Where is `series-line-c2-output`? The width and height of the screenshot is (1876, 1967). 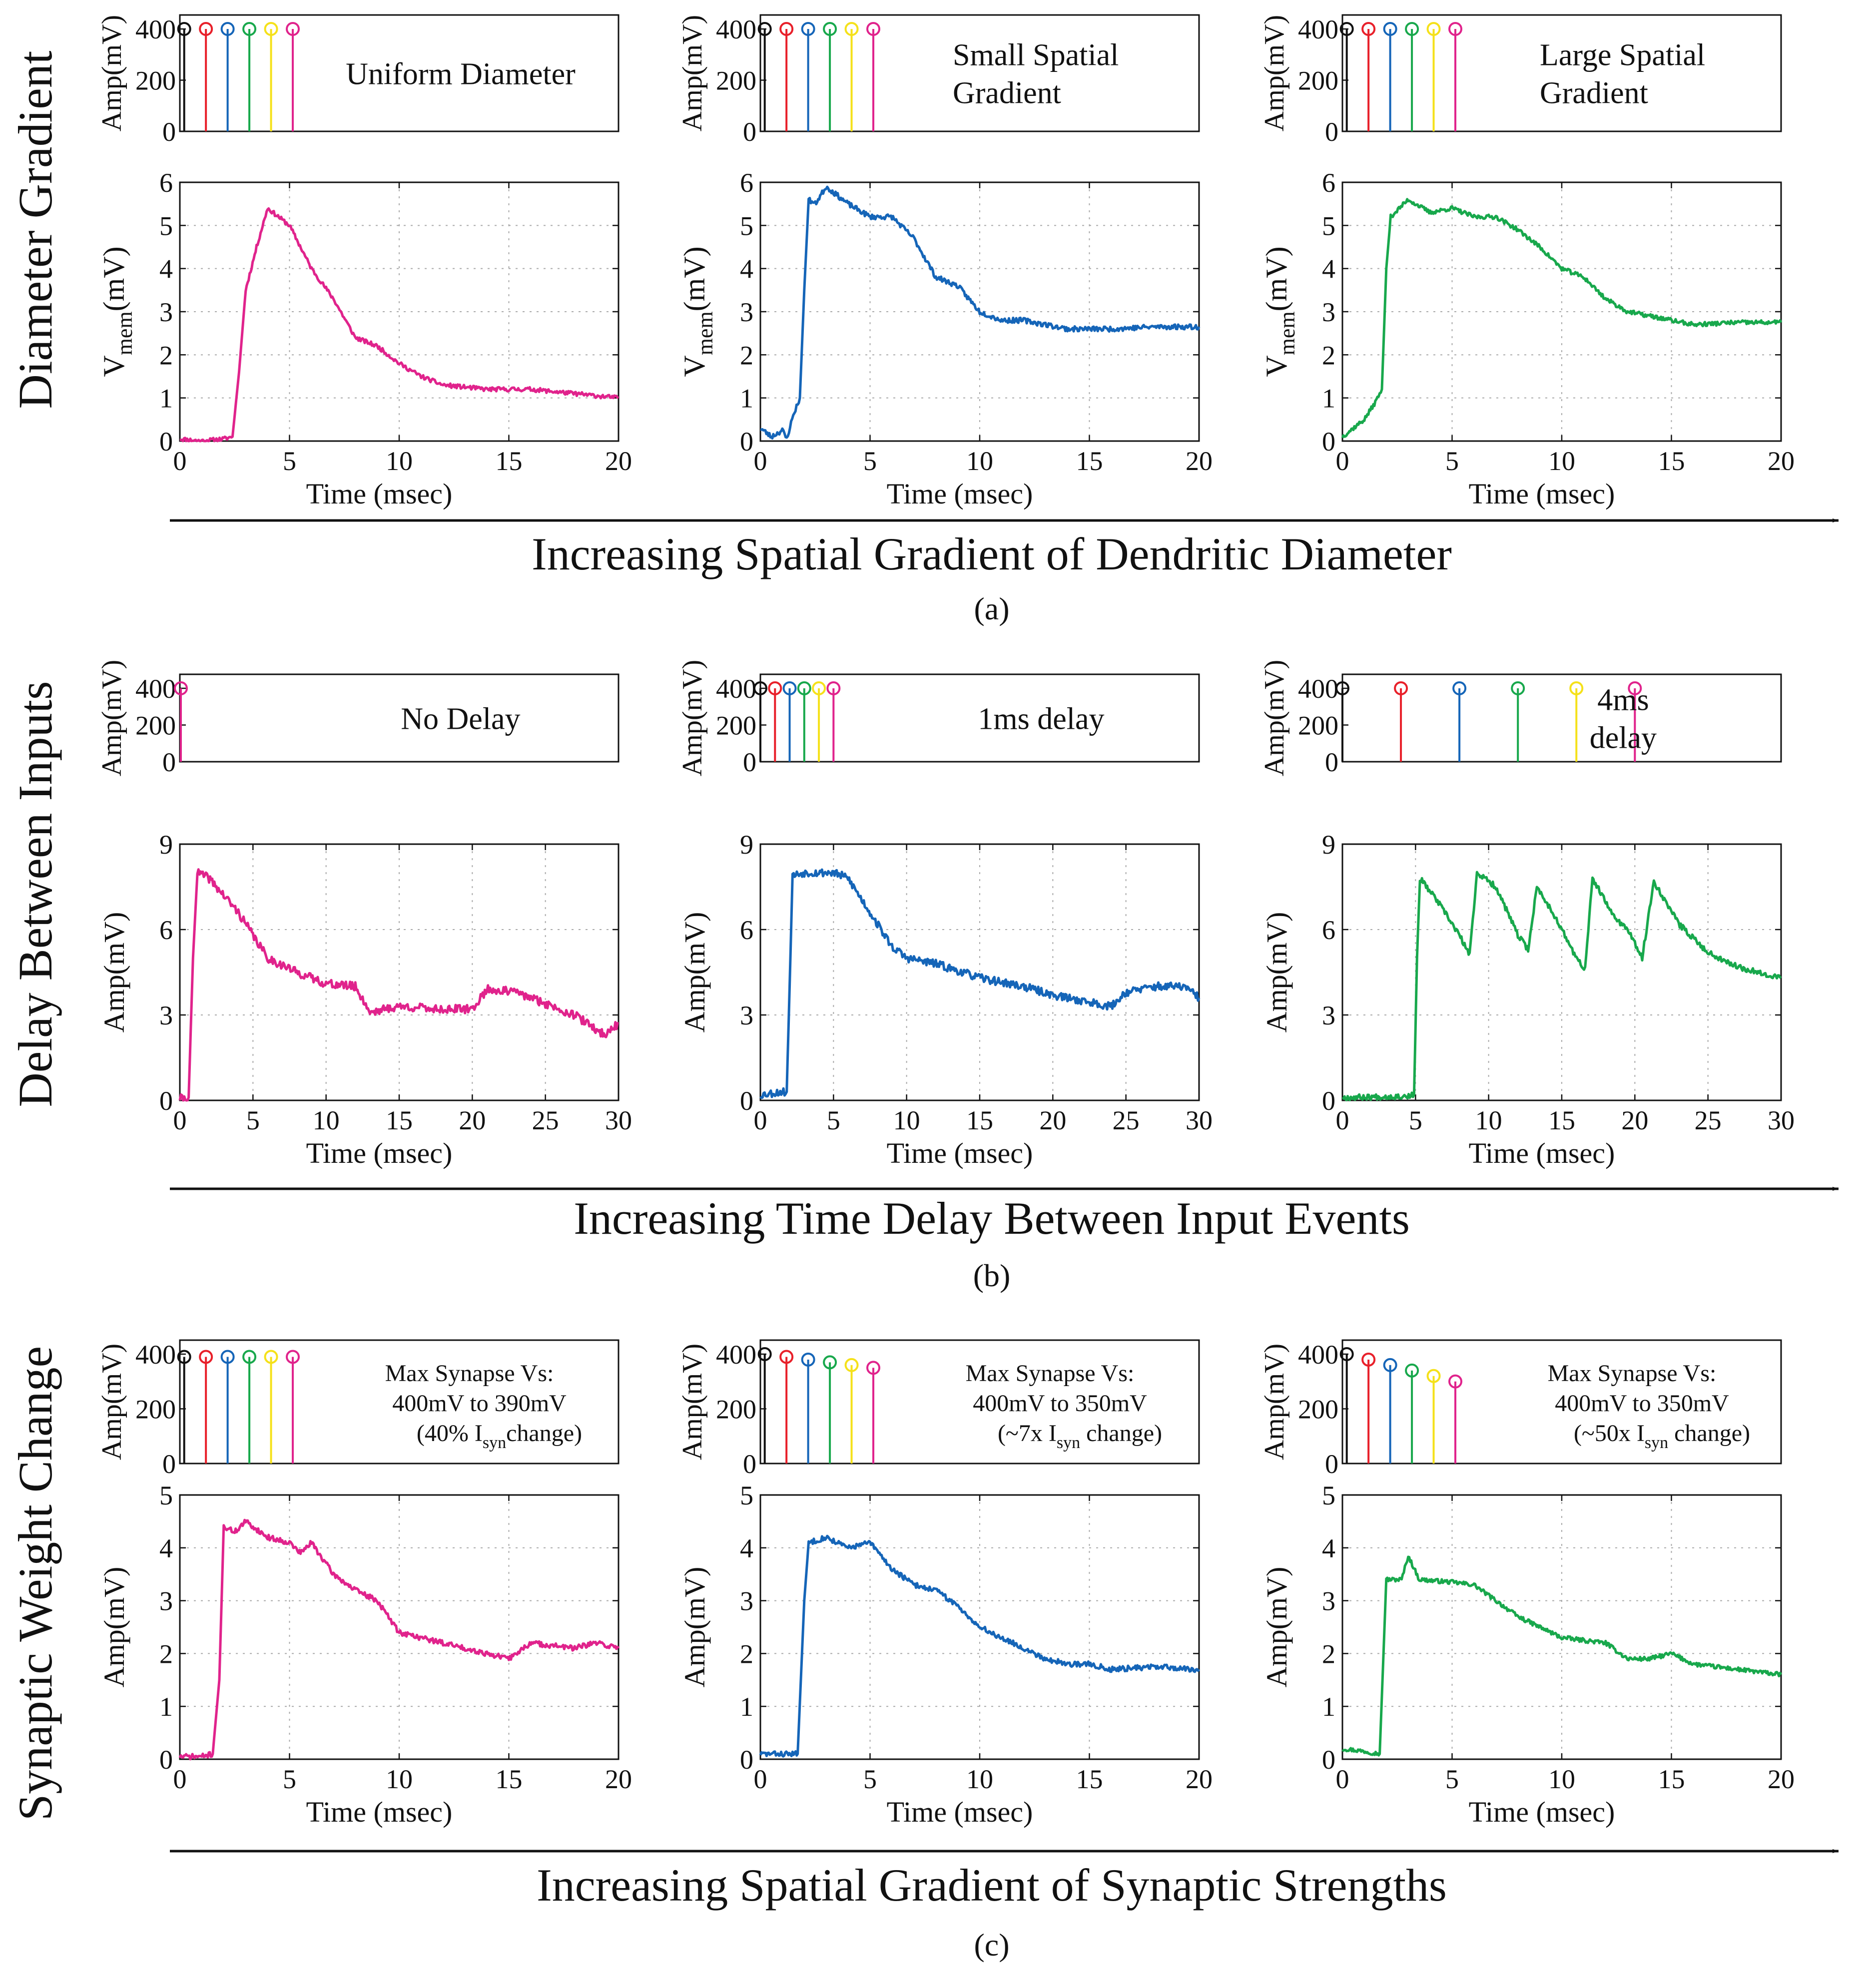
series-line-c2-output is located at coordinates (979, 1646).